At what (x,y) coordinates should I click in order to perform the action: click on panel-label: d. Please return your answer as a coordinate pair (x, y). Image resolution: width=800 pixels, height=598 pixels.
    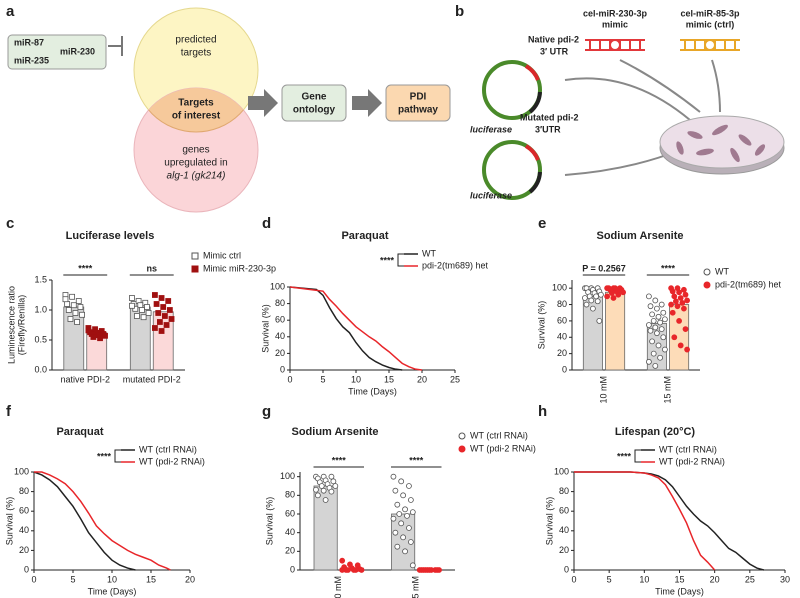
    Looking at the image, I should click on (266, 223).